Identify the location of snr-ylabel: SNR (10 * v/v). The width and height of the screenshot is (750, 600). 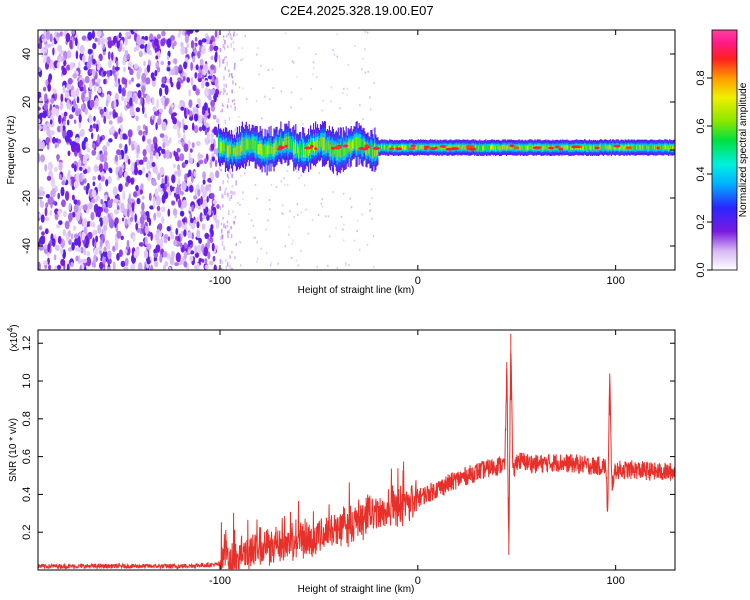
(13, 450).